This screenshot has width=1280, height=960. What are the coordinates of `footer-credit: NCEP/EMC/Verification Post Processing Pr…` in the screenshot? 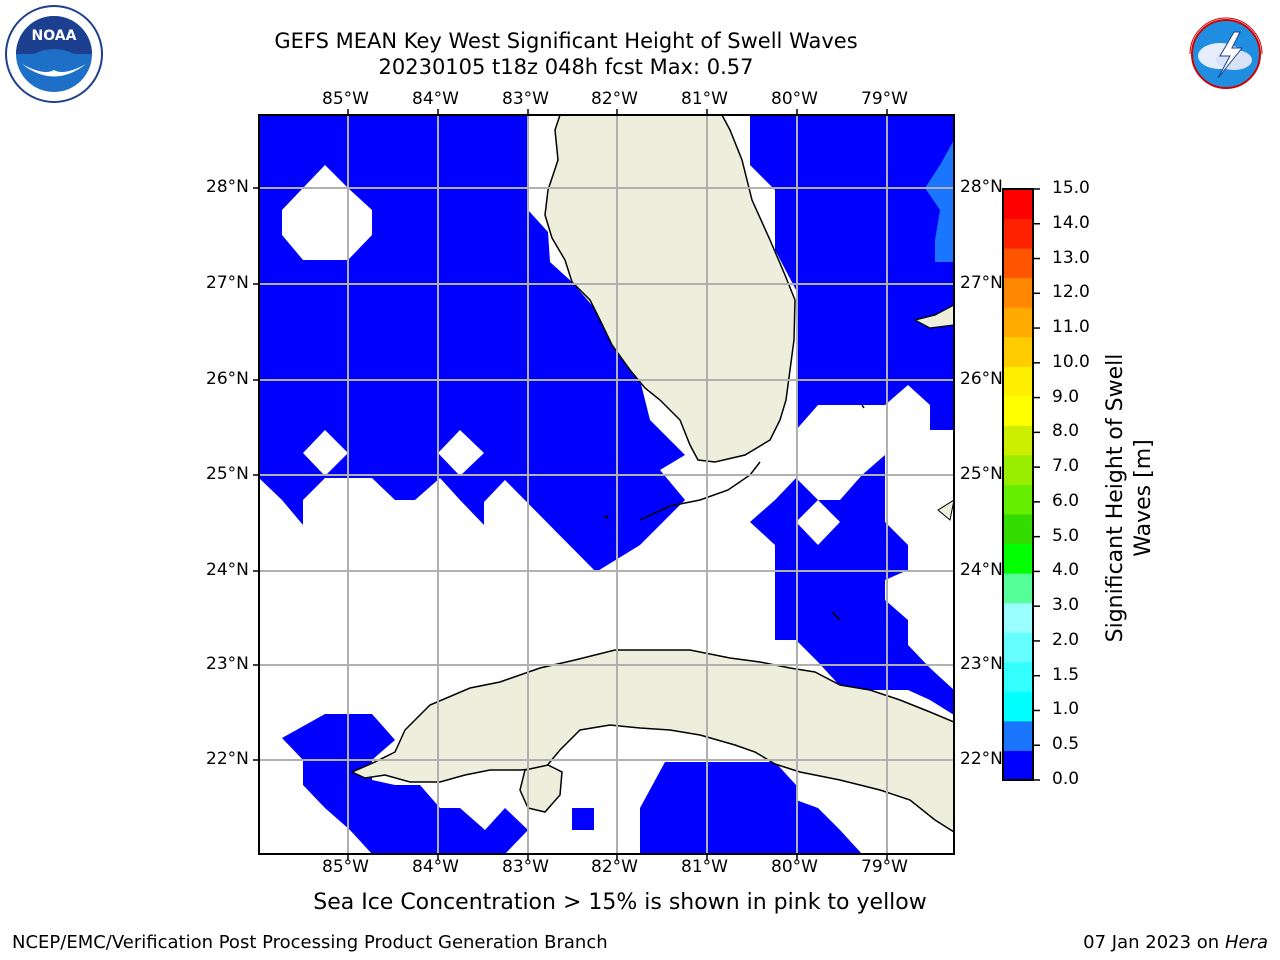 It's located at (310, 942).